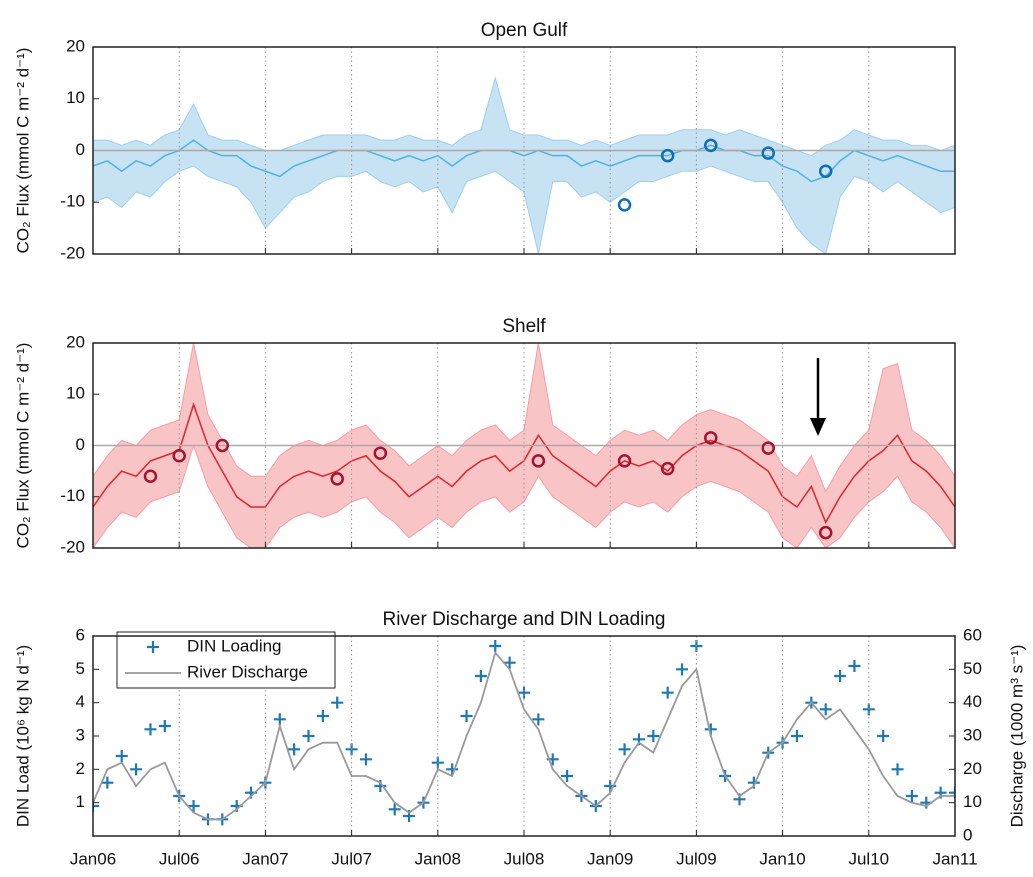 The width and height of the screenshot is (1033, 877). Describe the element at coordinates (80, 668) in the screenshot. I see `y-tick-label: 5` at that location.